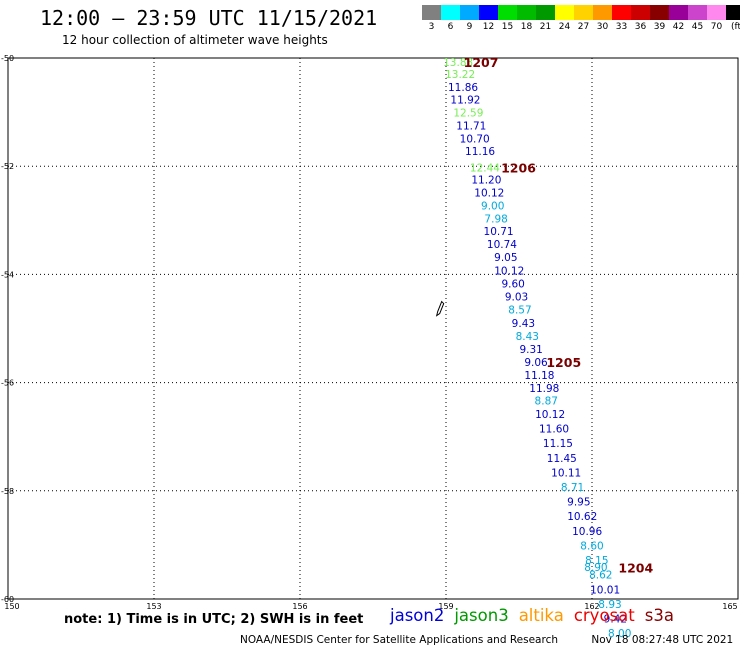  I want to click on wave-height-label: 10.70, so click(475, 140).